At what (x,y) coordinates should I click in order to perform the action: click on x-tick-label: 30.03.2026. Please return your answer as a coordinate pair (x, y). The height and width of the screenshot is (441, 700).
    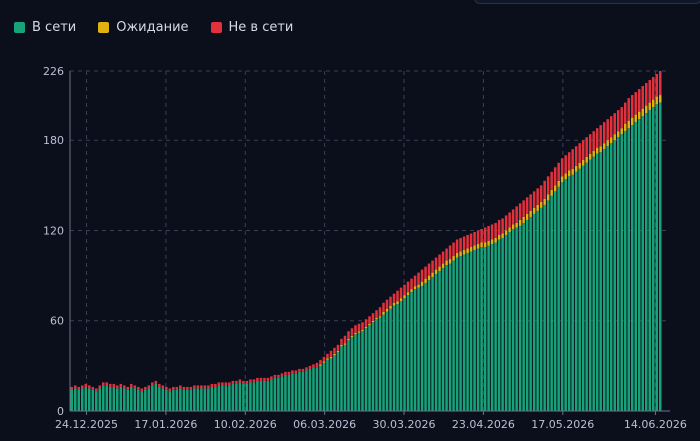
    Looking at the image, I should click on (404, 424).